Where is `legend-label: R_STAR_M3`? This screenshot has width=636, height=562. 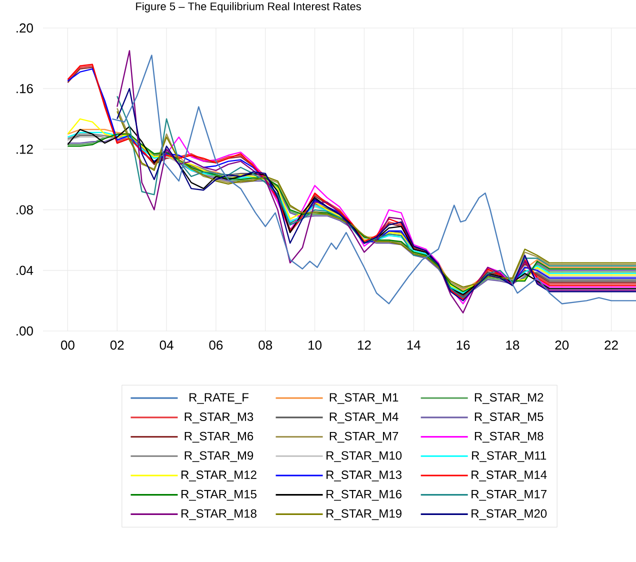
legend-label: R_STAR_M3 is located at coordinates (219, 418).